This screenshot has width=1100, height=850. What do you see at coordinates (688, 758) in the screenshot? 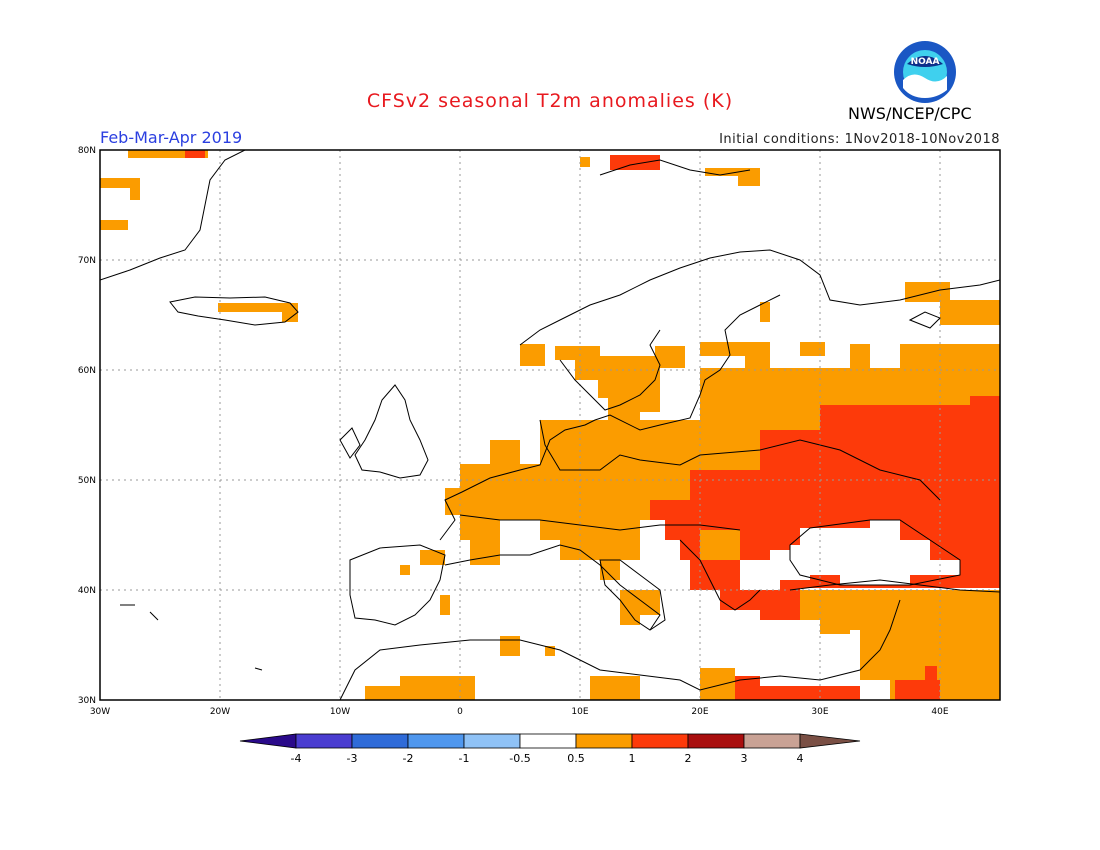
I see `colorbar-label: 2` at bounding box center [688, 758].